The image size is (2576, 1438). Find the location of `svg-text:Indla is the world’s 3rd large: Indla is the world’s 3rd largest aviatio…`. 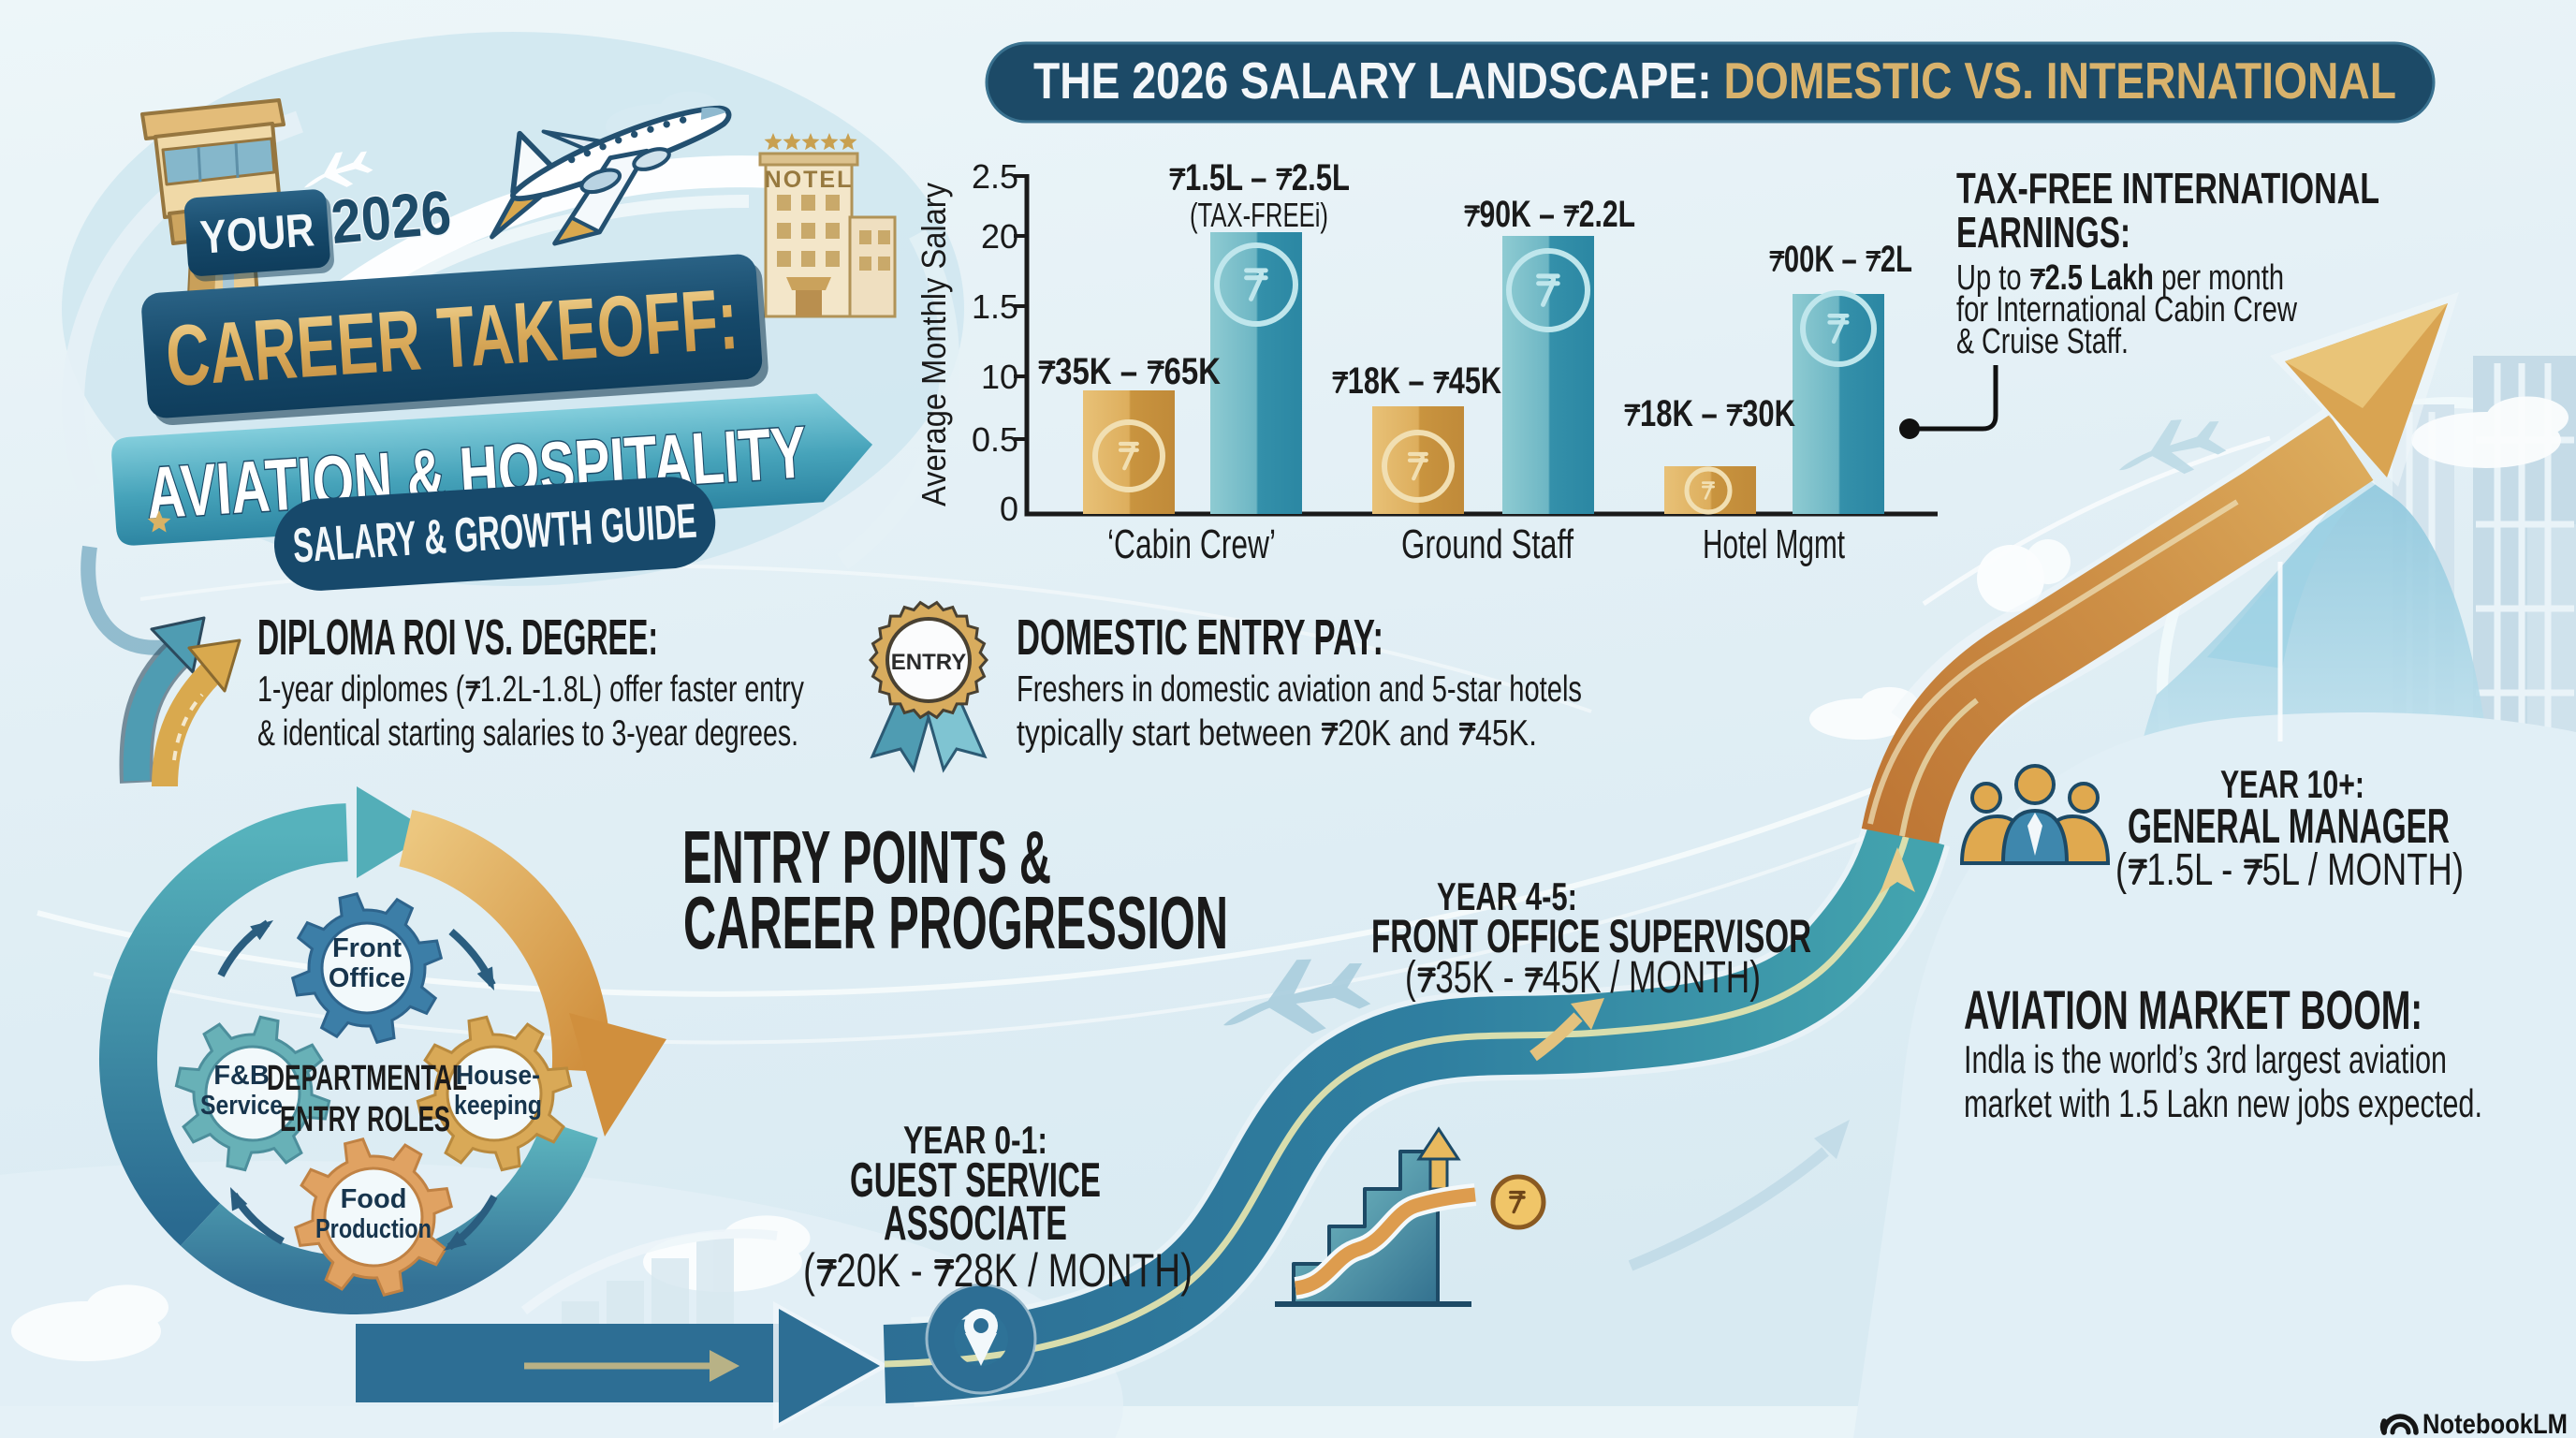

svg-text:Indla is the world’s 3rd large: Indla is the world’s 3rd largest aviatio… is located at coordinates (2205, 1059).